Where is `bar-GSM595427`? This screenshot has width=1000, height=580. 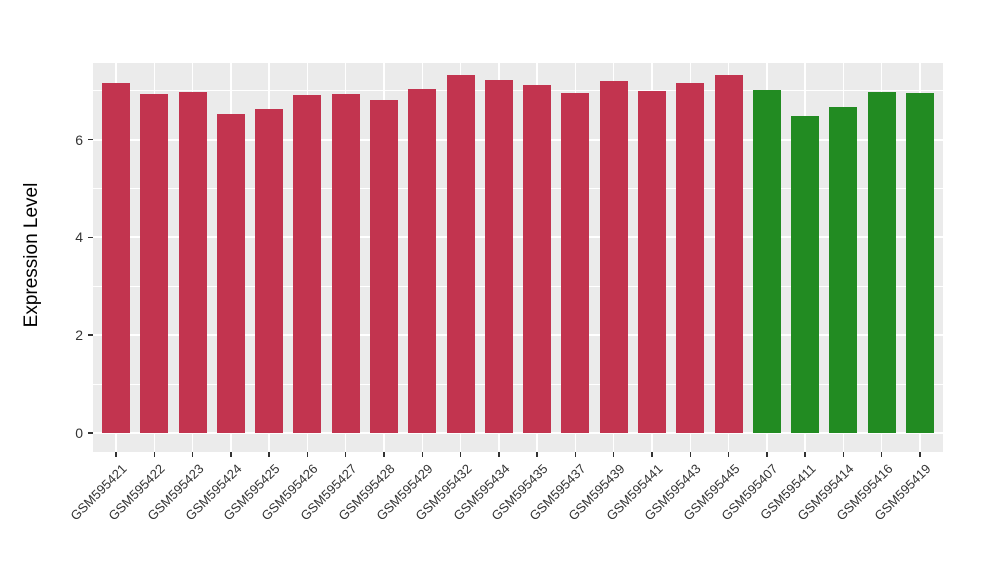
bar-GSM595427 is located at coordinates (345, 263).